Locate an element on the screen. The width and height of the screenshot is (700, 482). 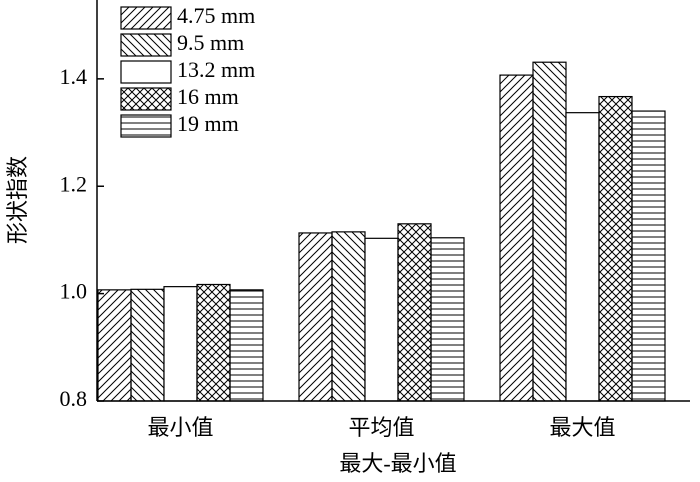
x-axis-label: 最大-最小值 is located at coordinates (397, 463).